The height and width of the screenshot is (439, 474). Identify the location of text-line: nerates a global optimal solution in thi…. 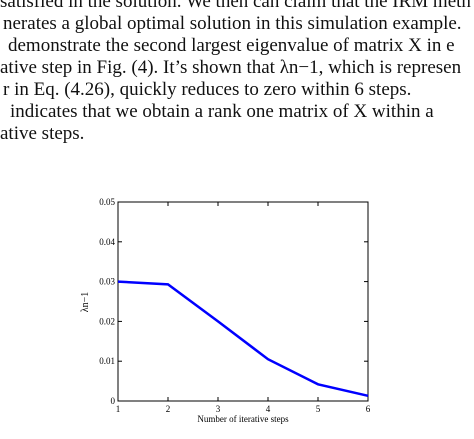
(232, 23).